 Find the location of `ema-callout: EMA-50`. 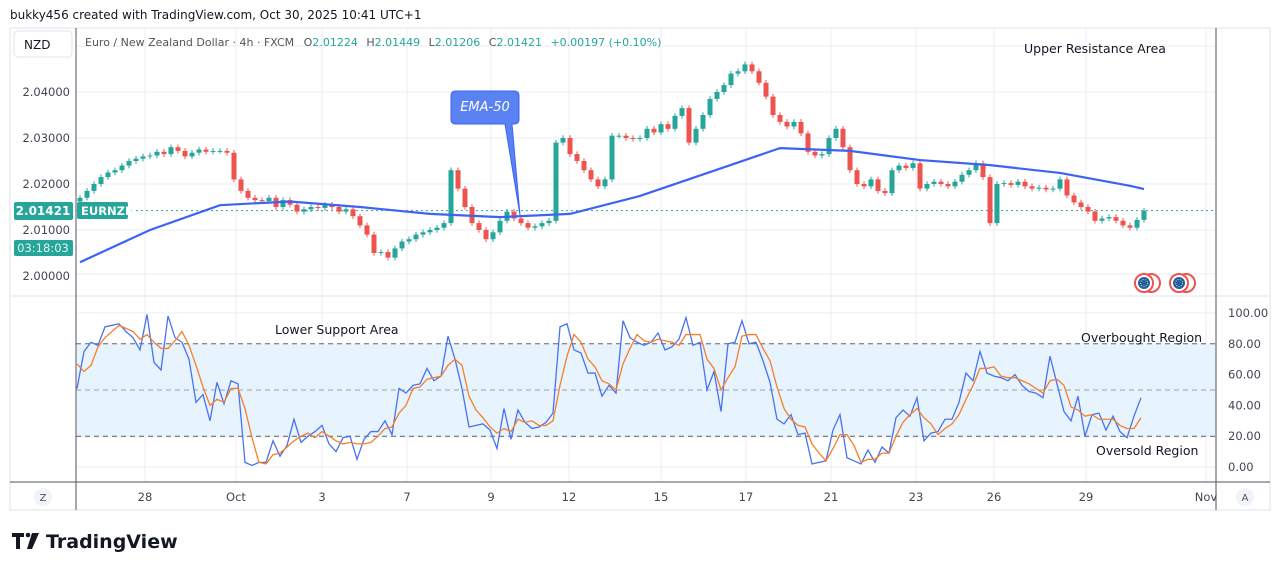

ema-callout: EMA-50 is located at coordinates (485, 153).